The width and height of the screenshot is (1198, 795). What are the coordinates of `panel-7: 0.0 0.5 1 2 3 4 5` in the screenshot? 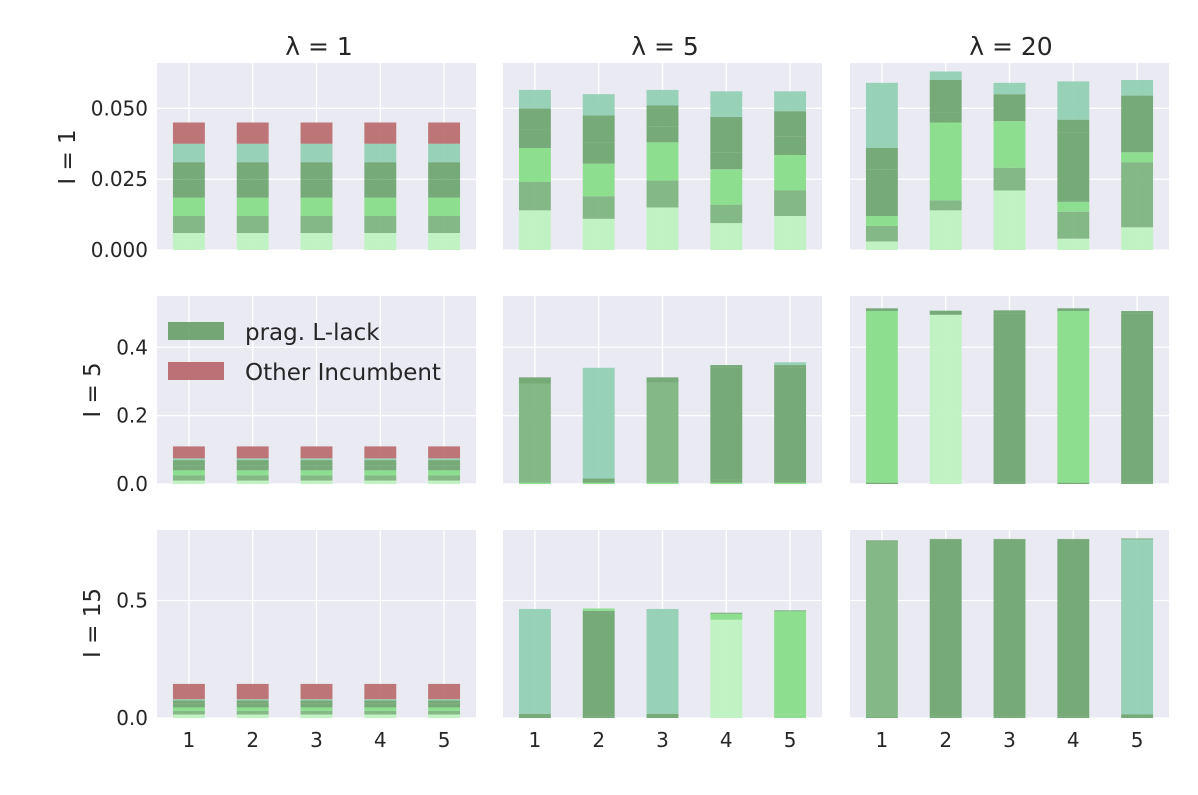 It's located at (296, 641).